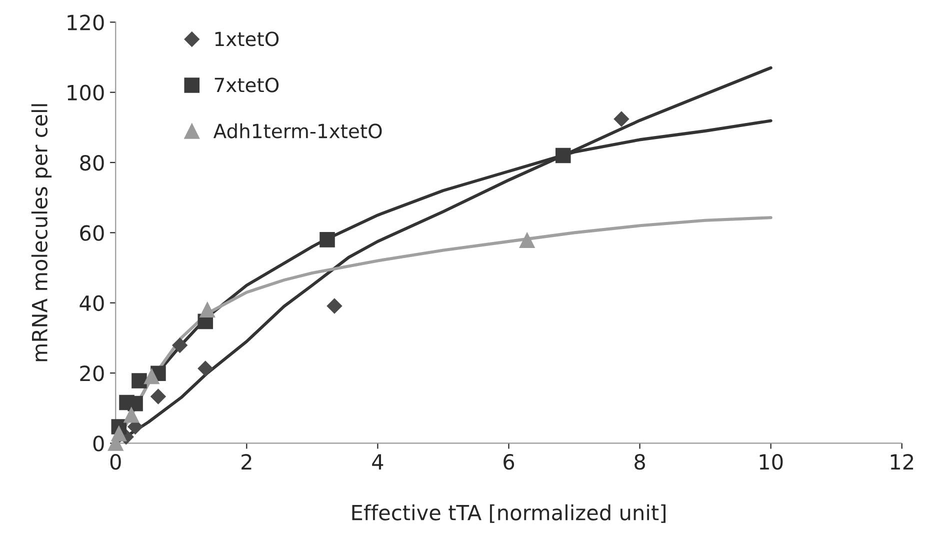 The image size is (925, 554). What do you see at coordinates (639, 462) in the screenshot?
I see `x-tick-label: 8` at bounding box center [639, 462].